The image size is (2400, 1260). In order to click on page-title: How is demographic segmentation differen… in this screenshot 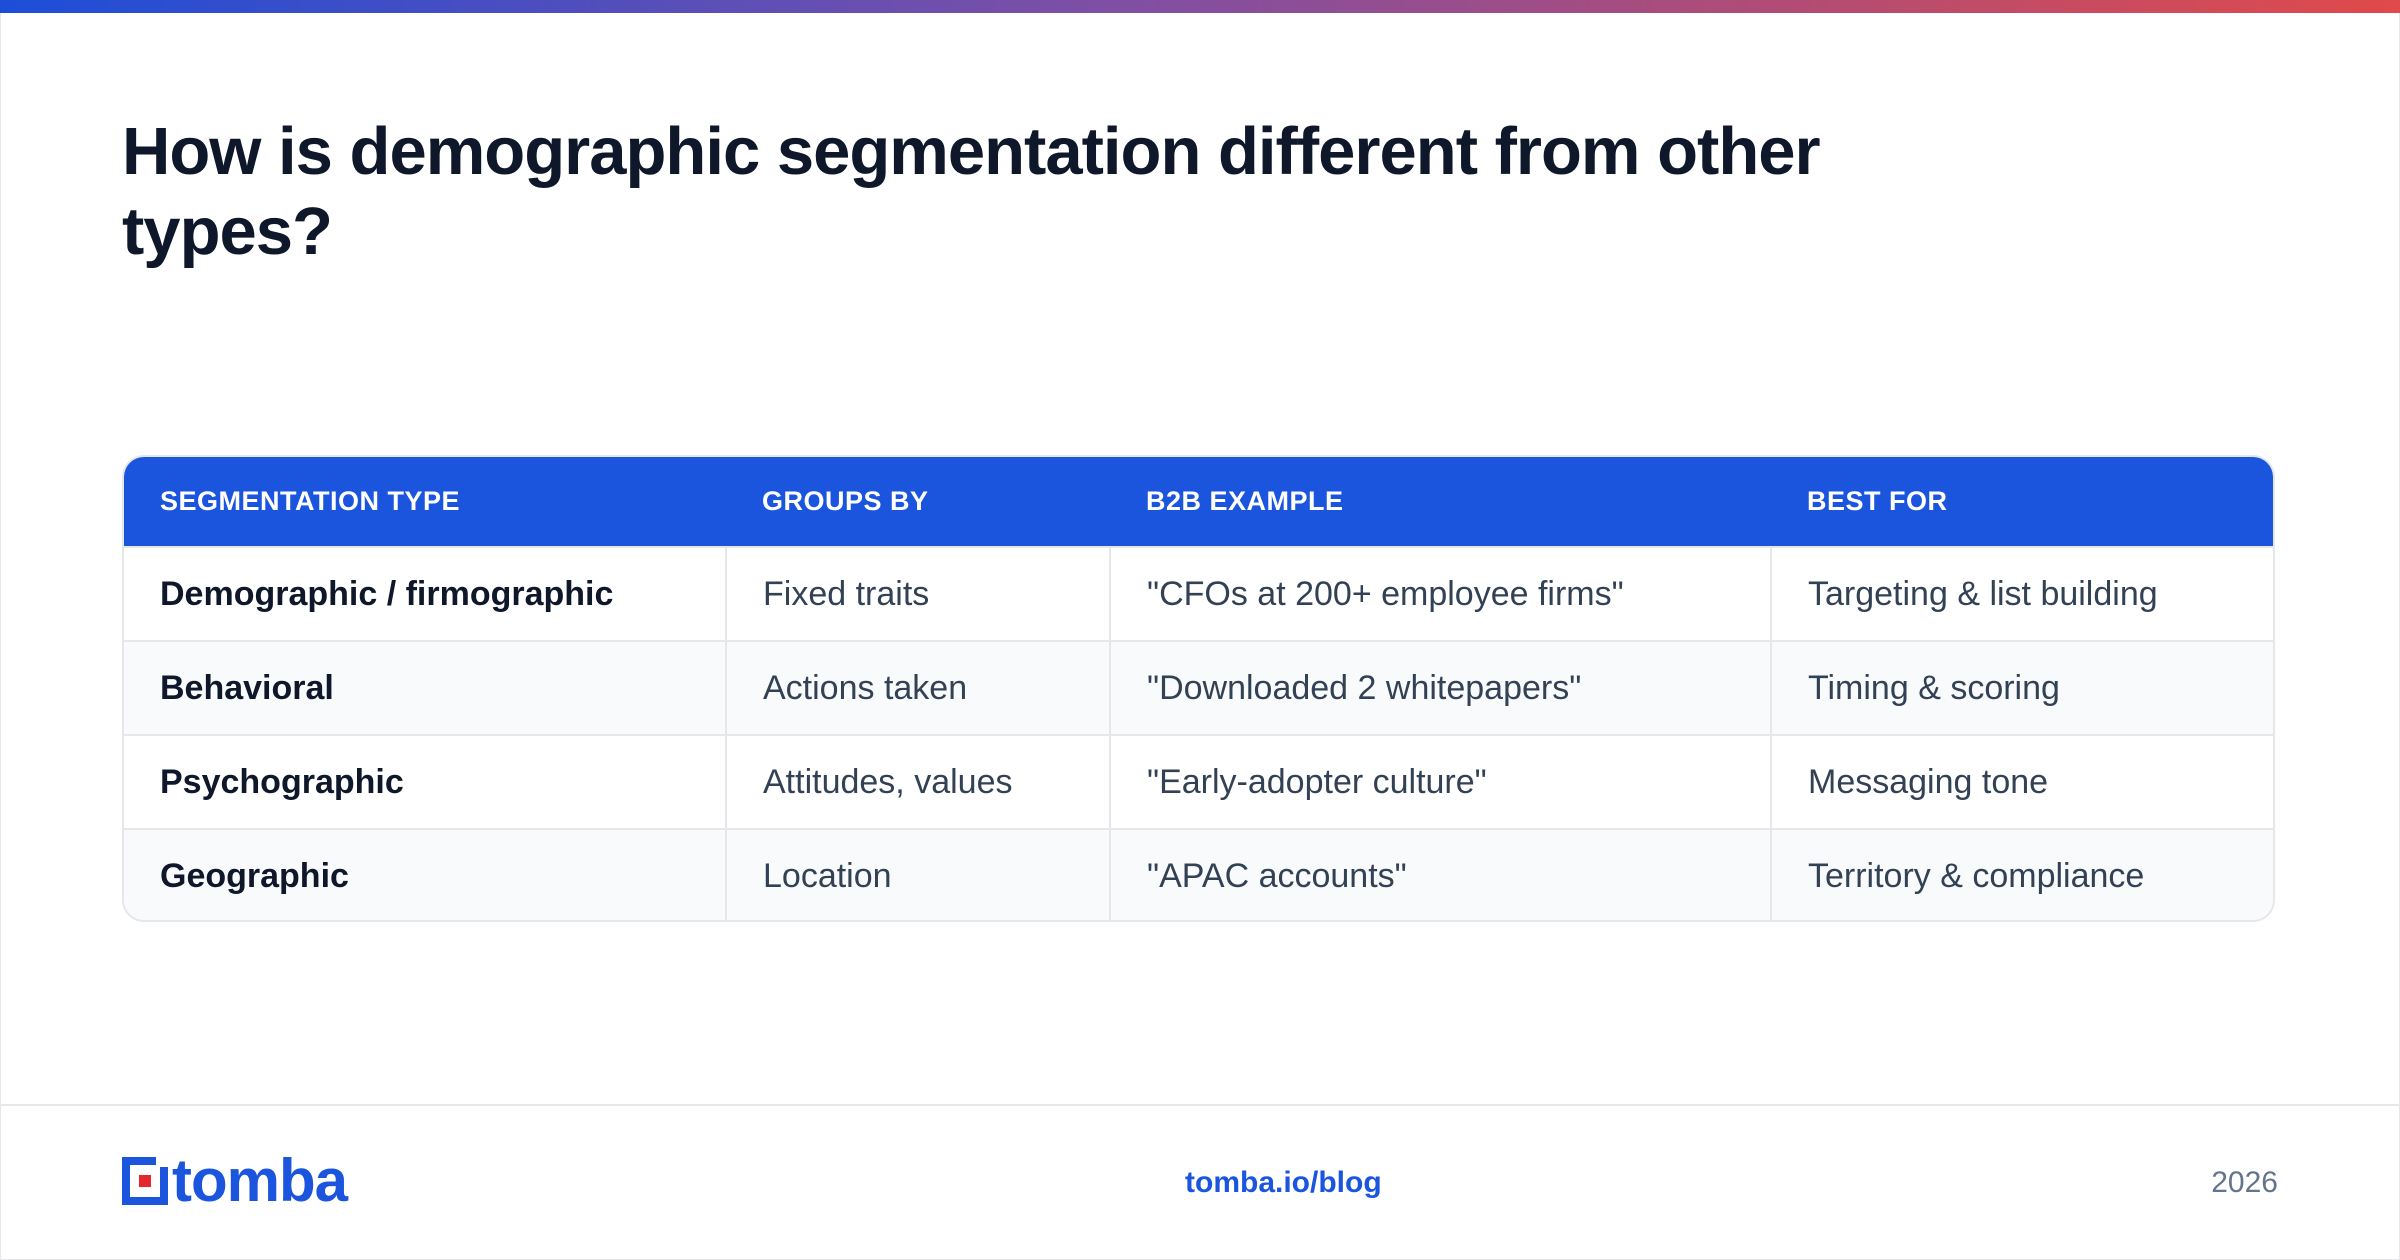, I will do `click(971, 191)`.